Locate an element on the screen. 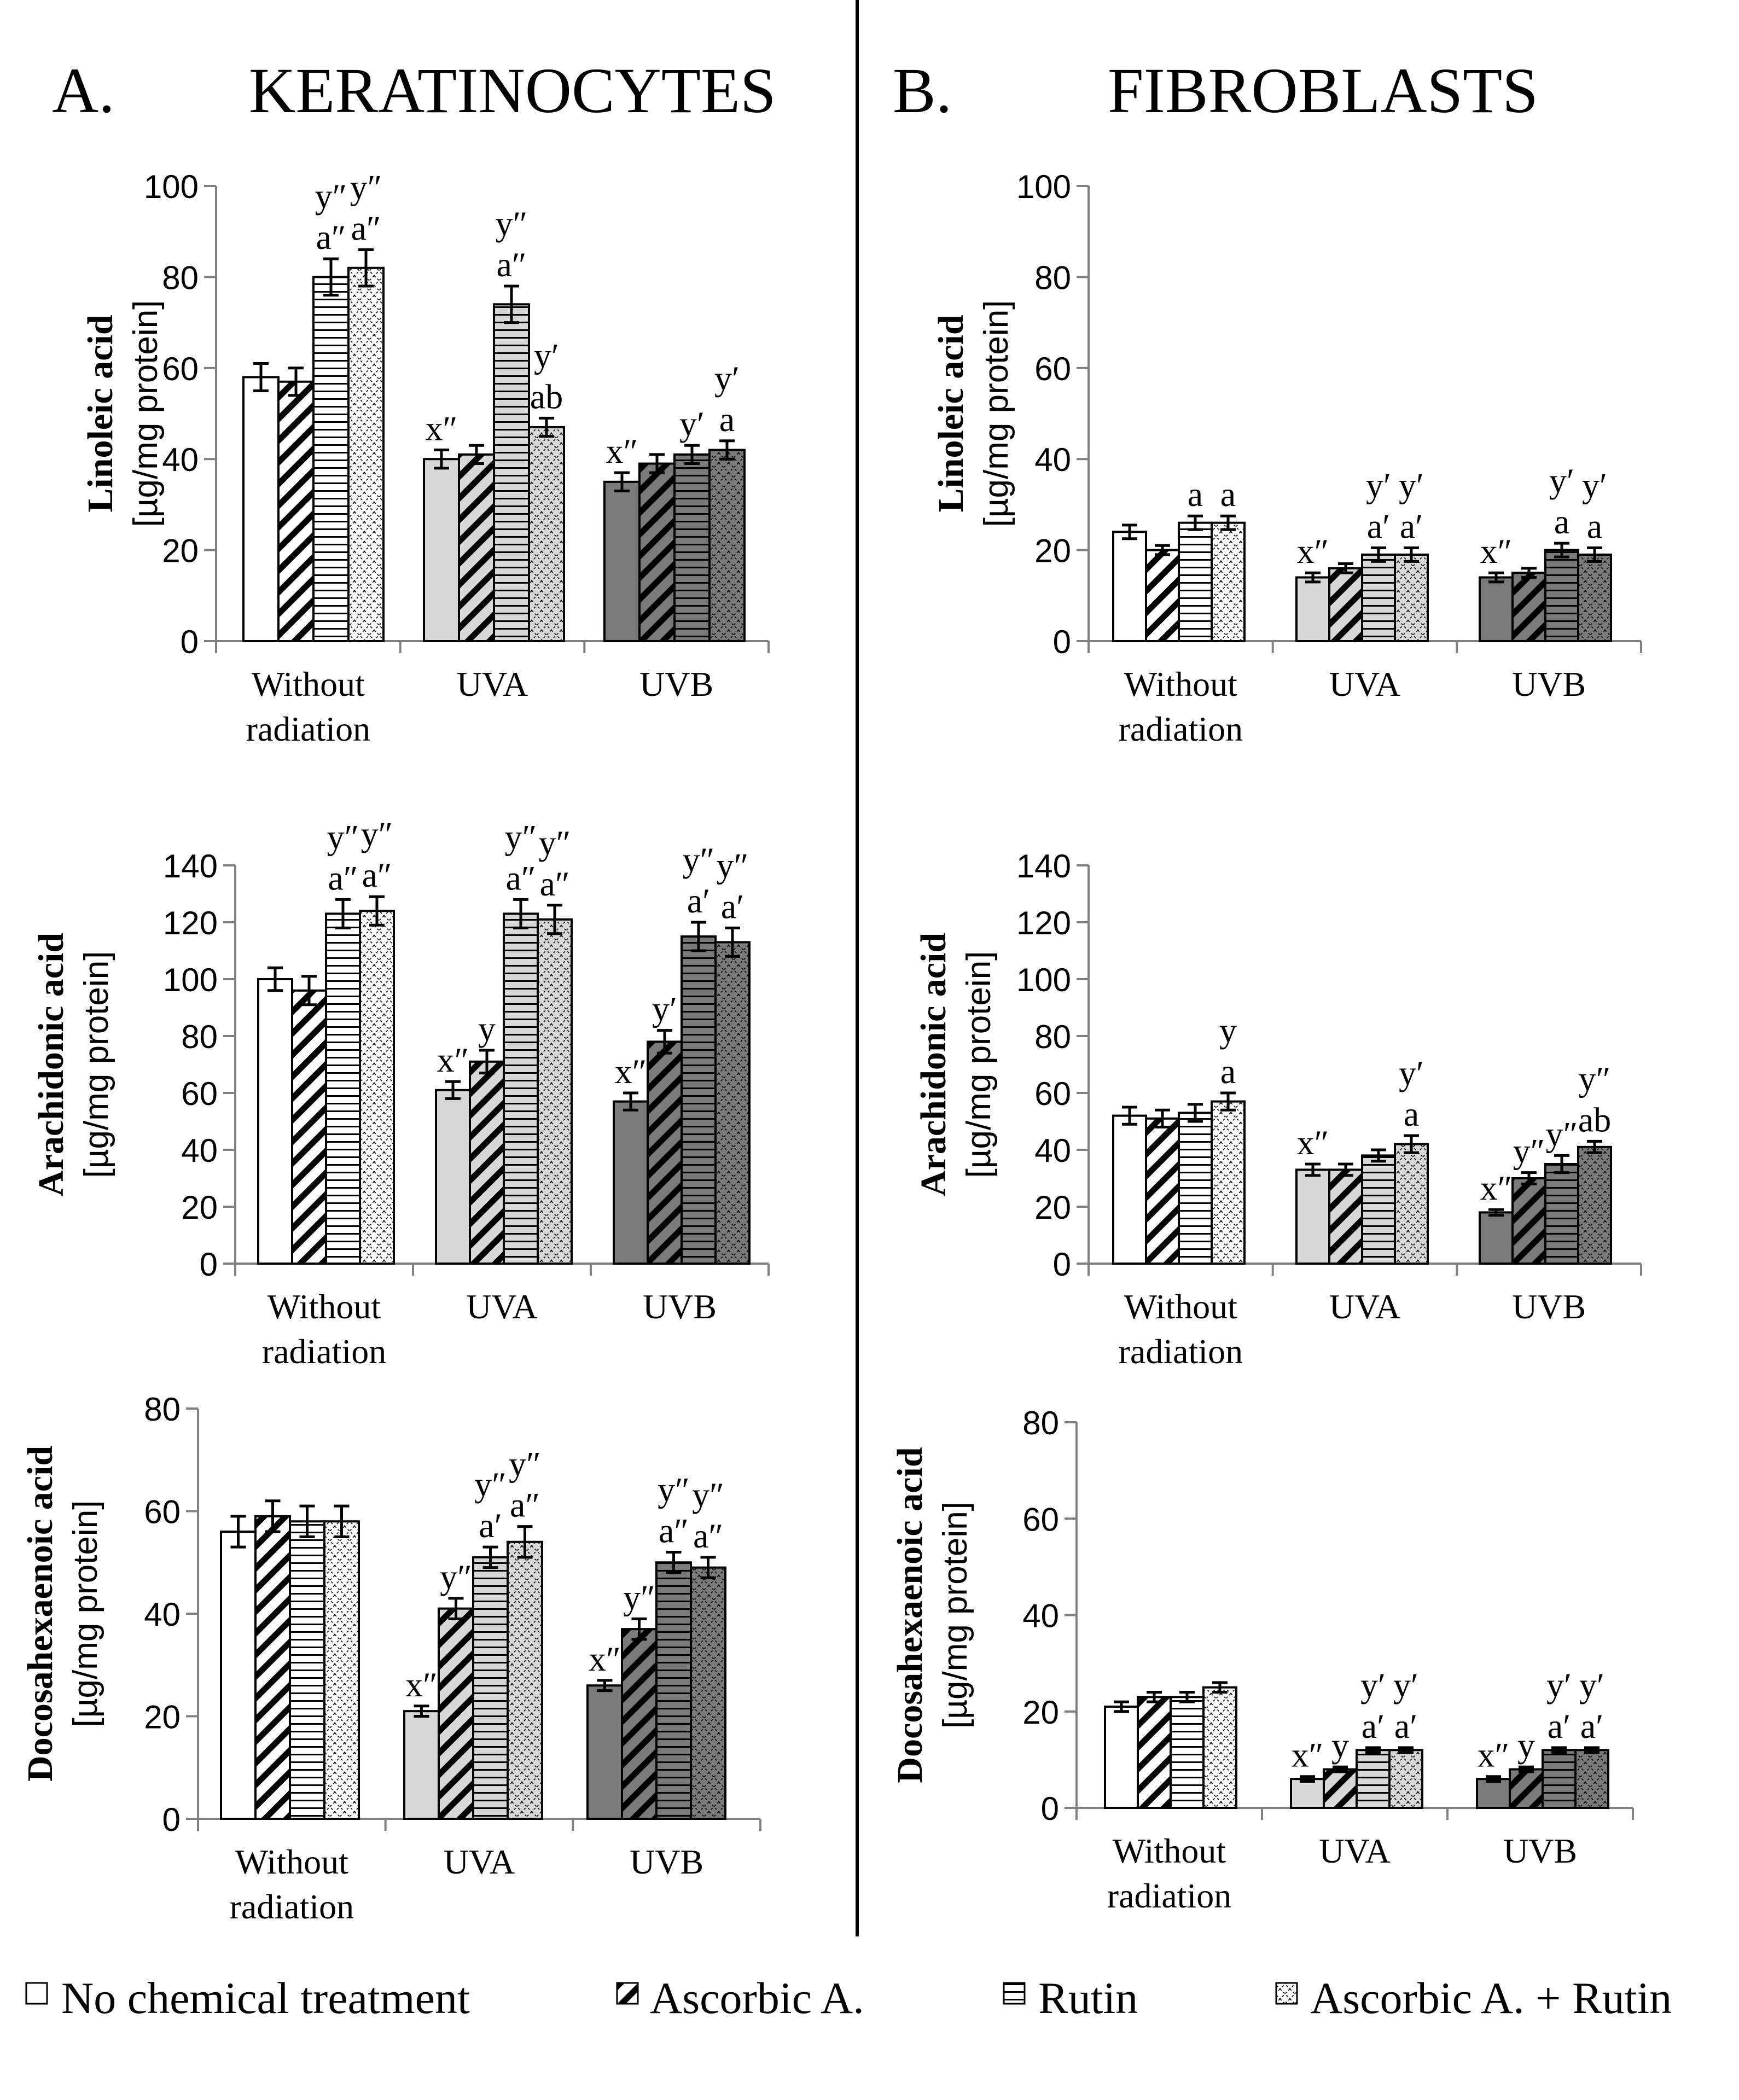 The image size is (1739, 2100). y-axis-title: Arachidonic acid is located at coordinates (51, 1064).